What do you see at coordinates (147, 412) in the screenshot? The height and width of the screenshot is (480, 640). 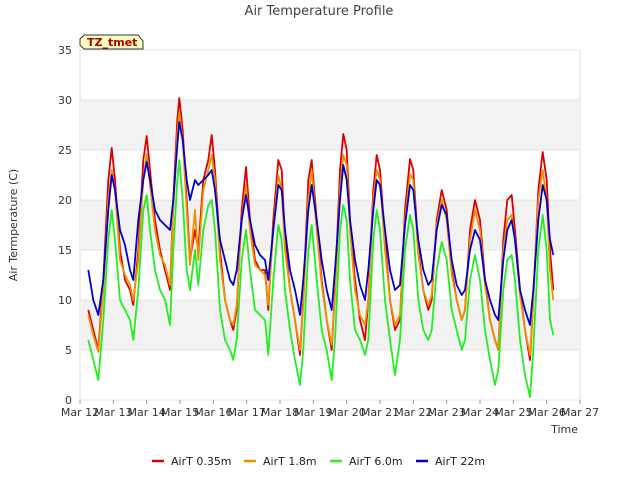 I see `x-tick-label: Mar 14` at bounding box center [147, 412].